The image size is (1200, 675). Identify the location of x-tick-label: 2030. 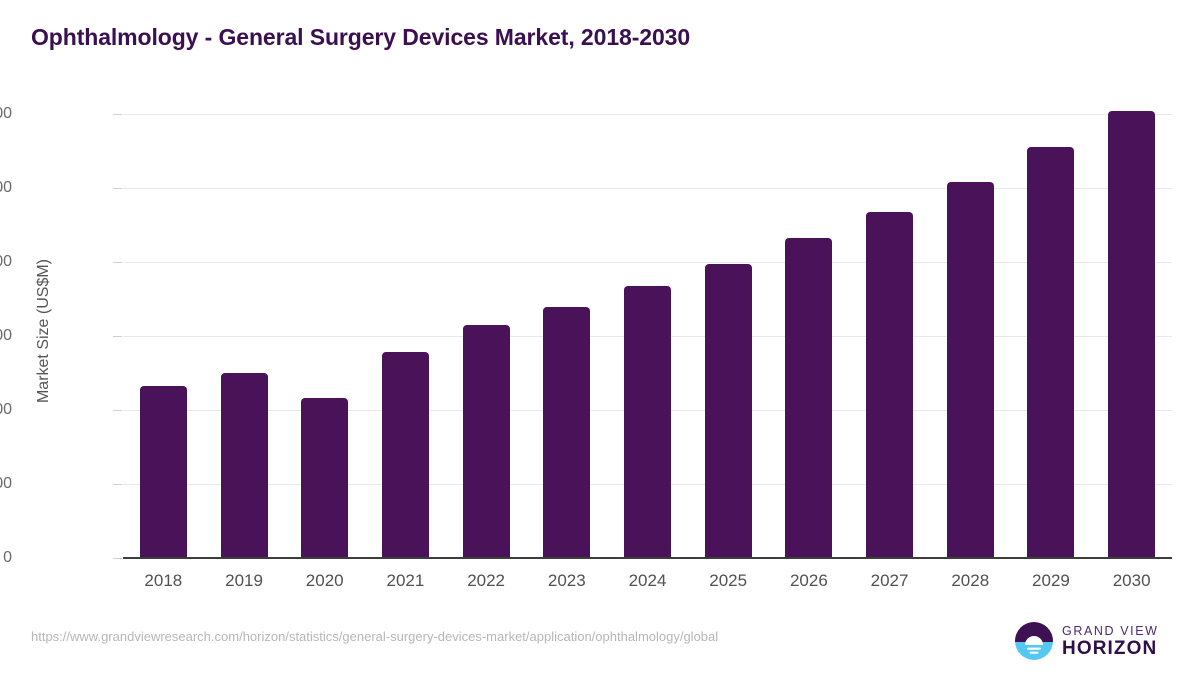
(1131, 580).